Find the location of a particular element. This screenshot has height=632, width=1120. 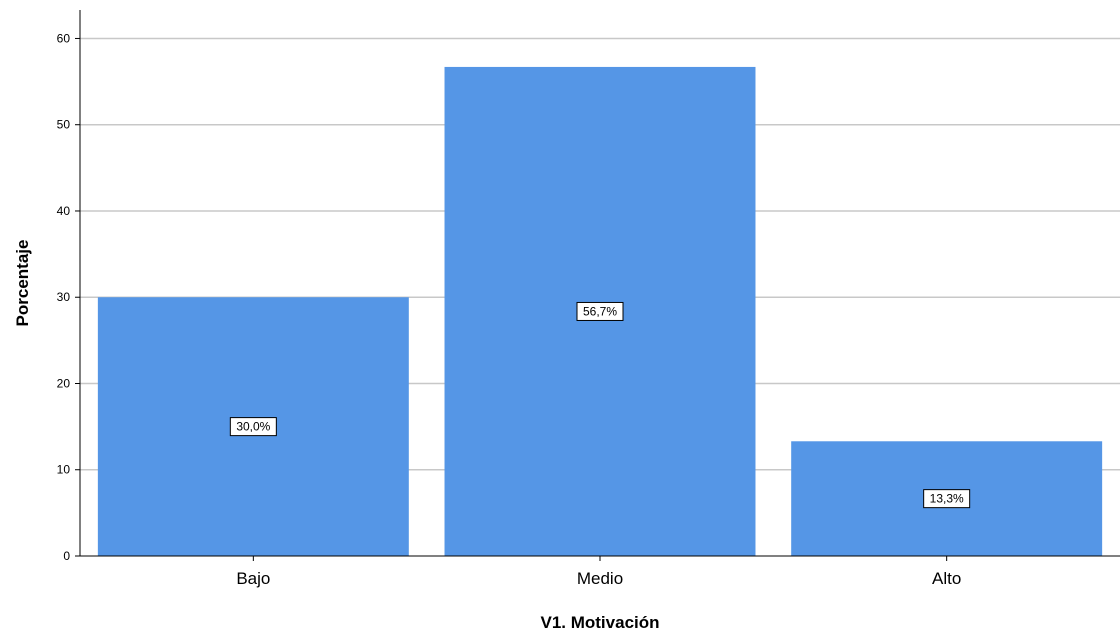

y-axis-title: Porcentaje is located at coordinates (22, 283).